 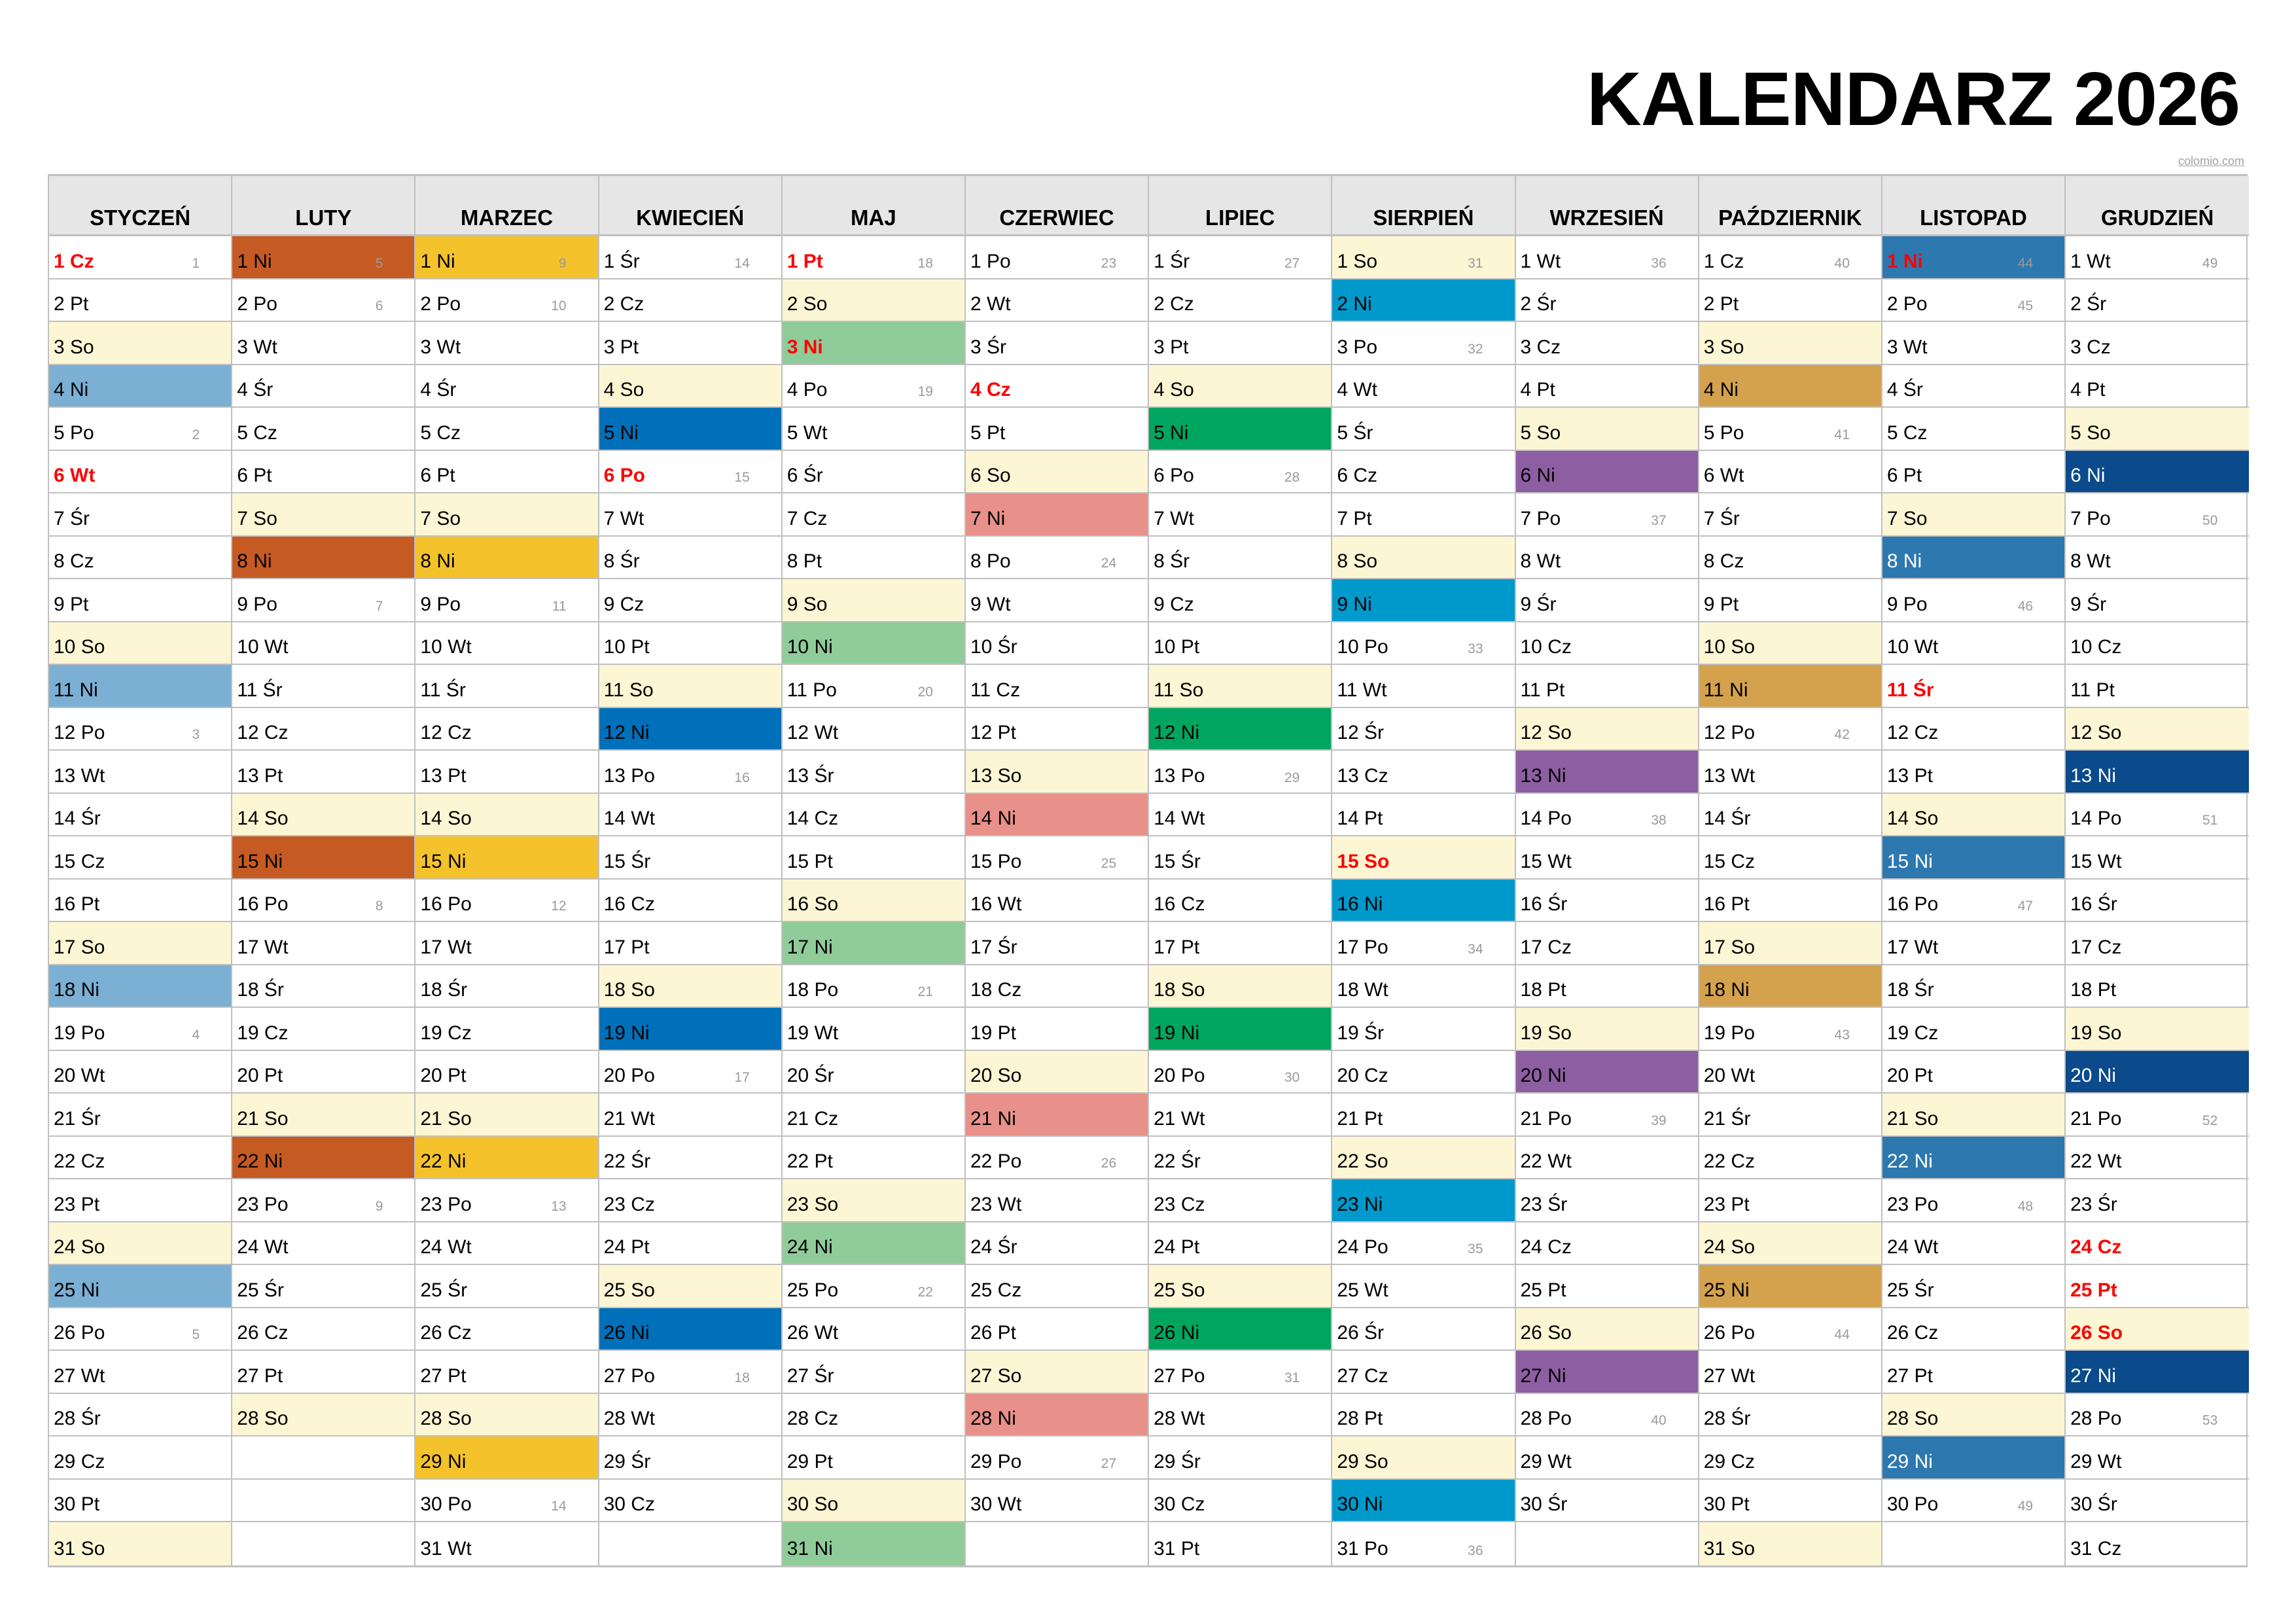 I want to click on day-label: 6 So, so click(x=991, y=475).